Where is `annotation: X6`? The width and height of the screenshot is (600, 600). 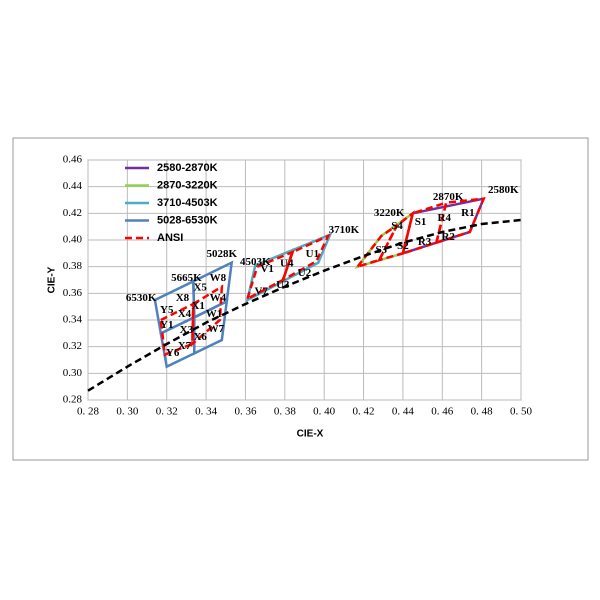
annotation: X6 is located at coordinates (200, 337).